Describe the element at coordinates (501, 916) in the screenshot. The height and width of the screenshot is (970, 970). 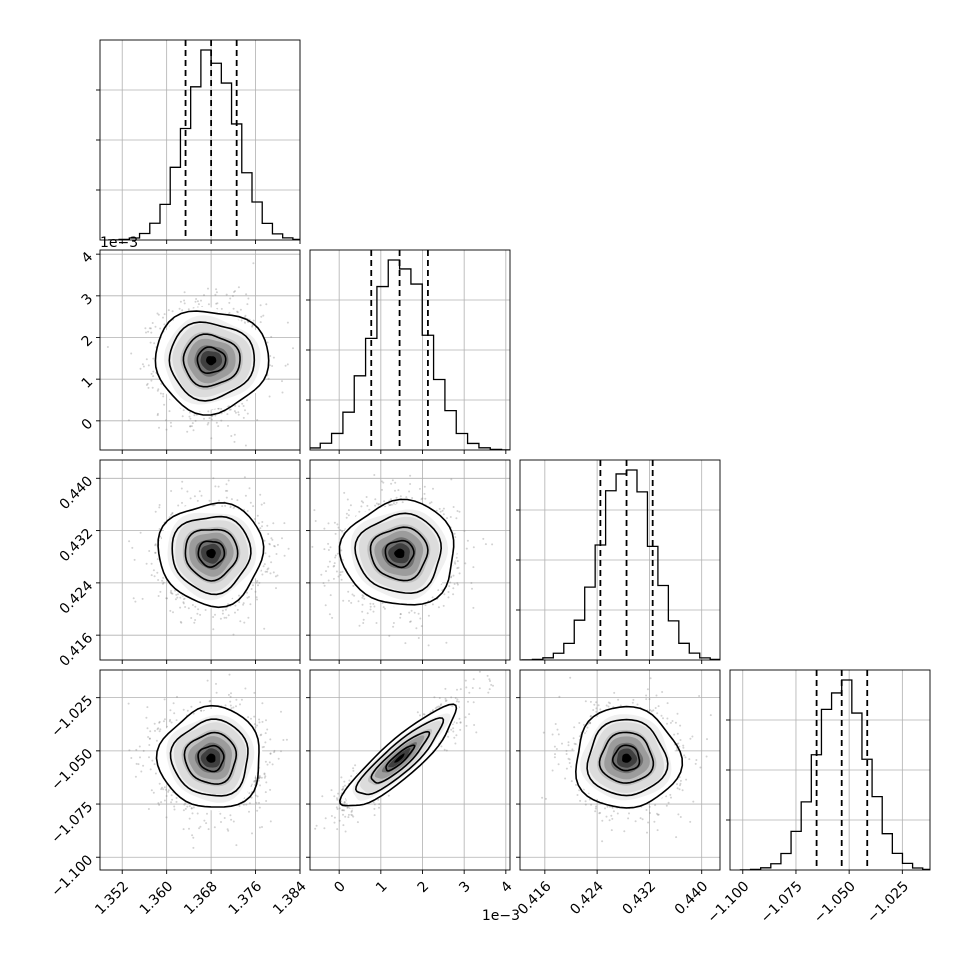
I see `x-offset-label-param1: 1e−3` at that location.